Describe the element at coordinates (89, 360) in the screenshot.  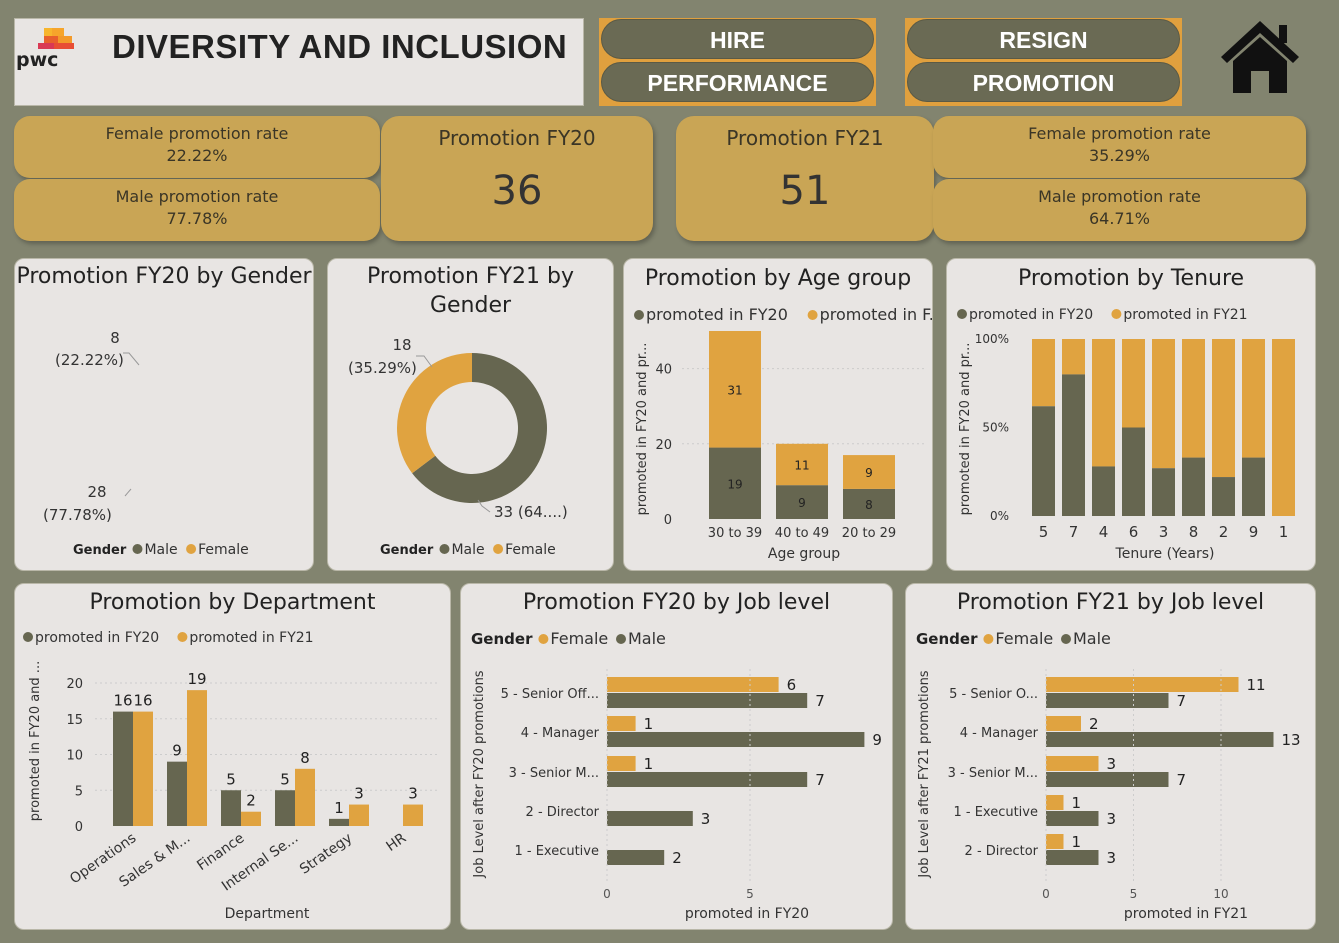
I see `data-label: (22.22%)` at that location.